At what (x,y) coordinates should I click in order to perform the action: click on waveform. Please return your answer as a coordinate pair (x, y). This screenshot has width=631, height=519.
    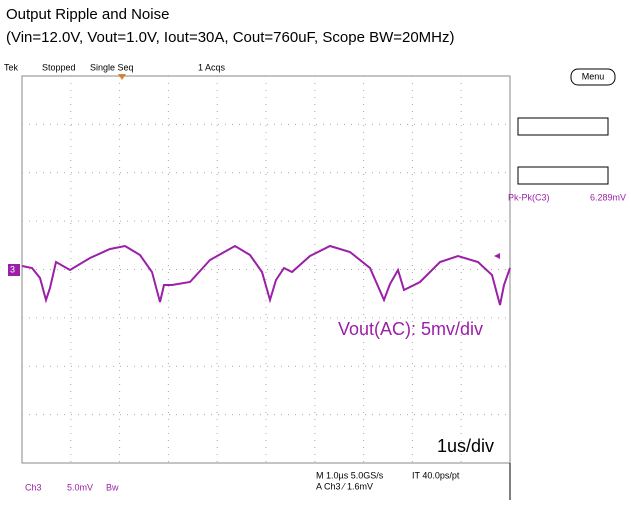
    Looking at the image, I should click on (266, 275).